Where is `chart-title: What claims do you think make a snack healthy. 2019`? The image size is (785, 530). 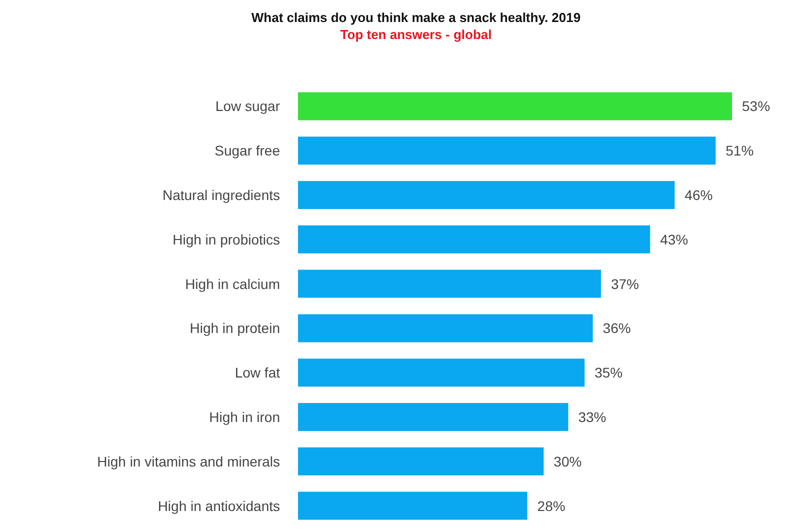 chart-title: What claims do you think make a snack healthy. 2019 is located at coordinates (416, 17).